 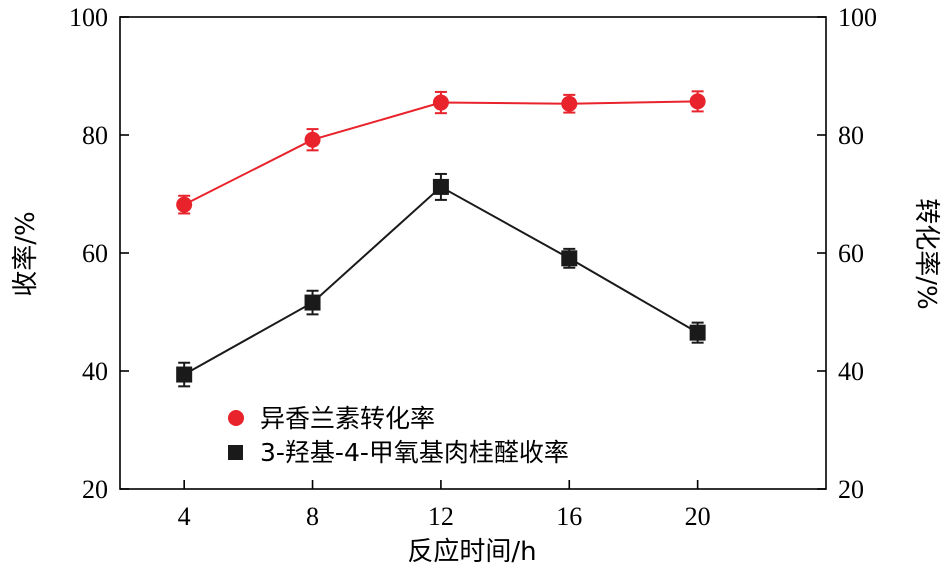 What do you see at coordinates (851, 489) in the screenshot?
I see `y-right-tick-label: 20` at bounding box center [851, 489].